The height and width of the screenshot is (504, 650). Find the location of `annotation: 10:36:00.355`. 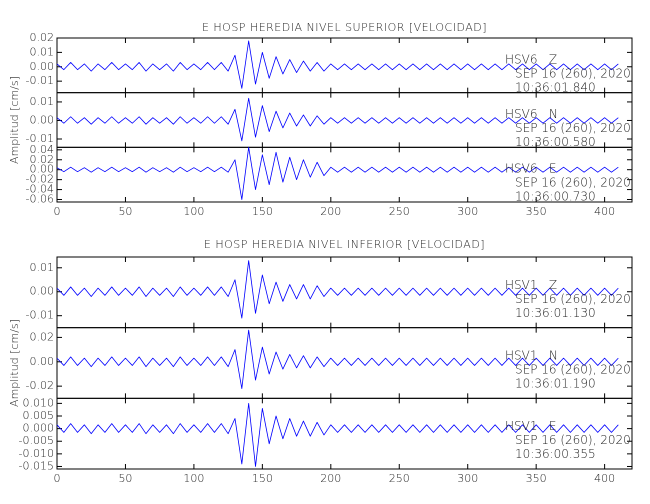

annotation: 10:36:00.355 is located at coordinates (555, 454).